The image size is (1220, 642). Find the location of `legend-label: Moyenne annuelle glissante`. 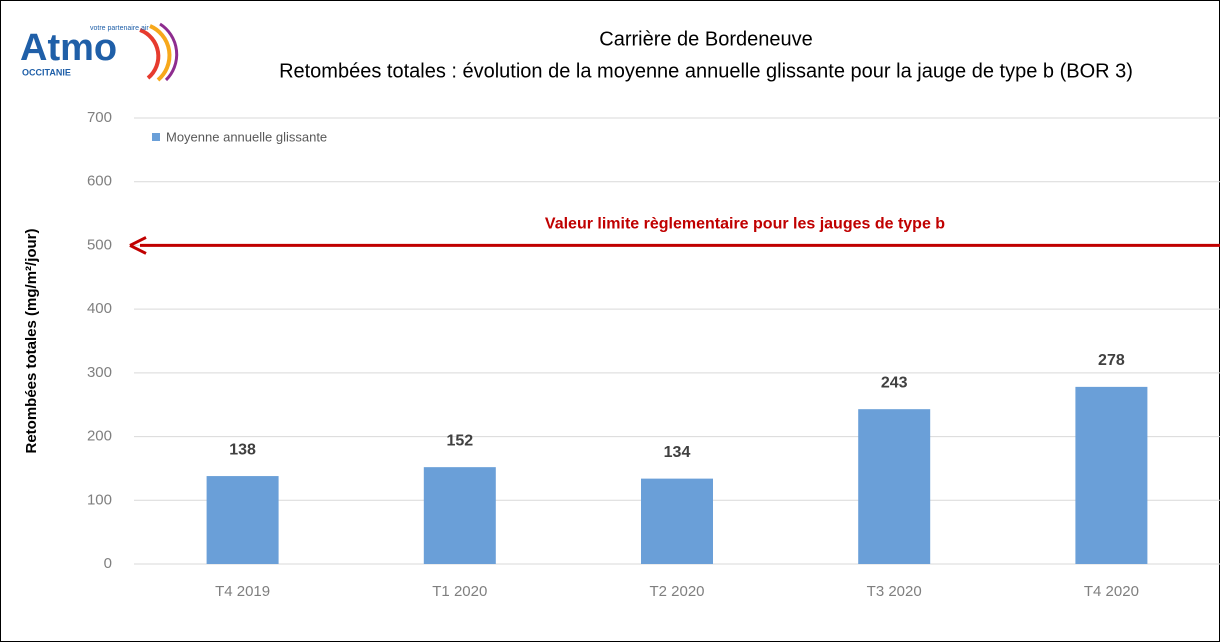

legend-label: Moyenne annuelle glissante is located at coordinates (246, 136).